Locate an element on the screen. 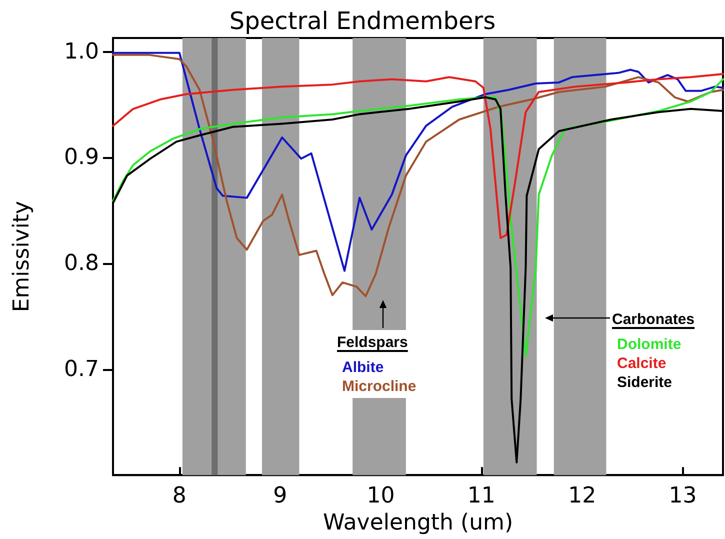  text: Calcite is located at coordinates (641, 363).